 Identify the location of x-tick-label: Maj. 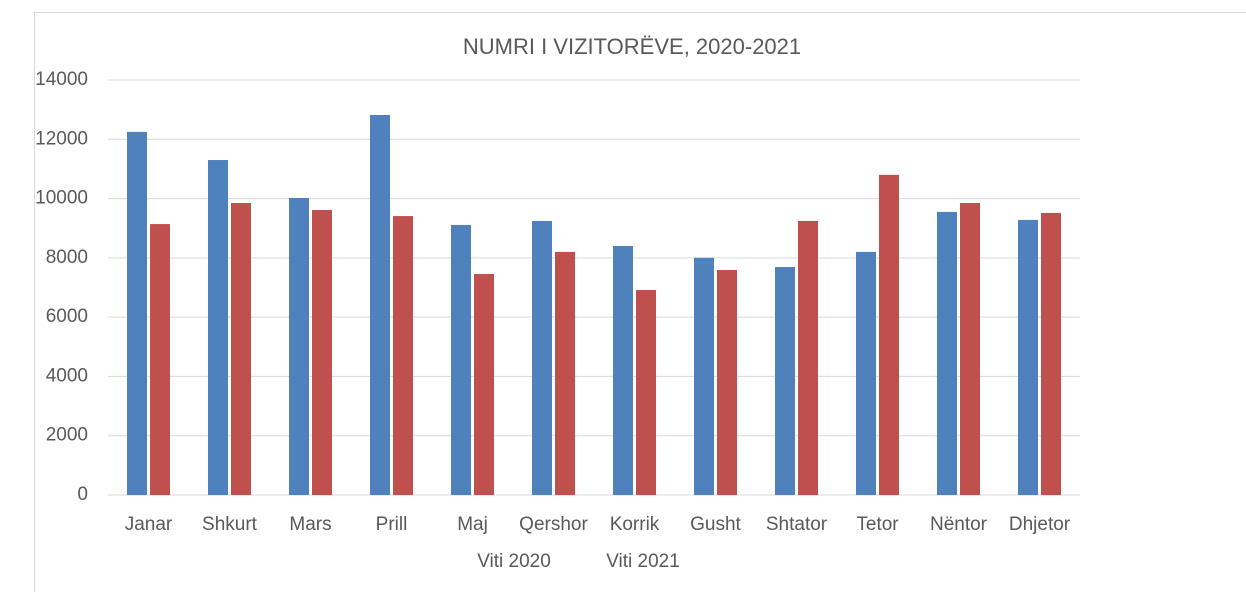
(472, 524).